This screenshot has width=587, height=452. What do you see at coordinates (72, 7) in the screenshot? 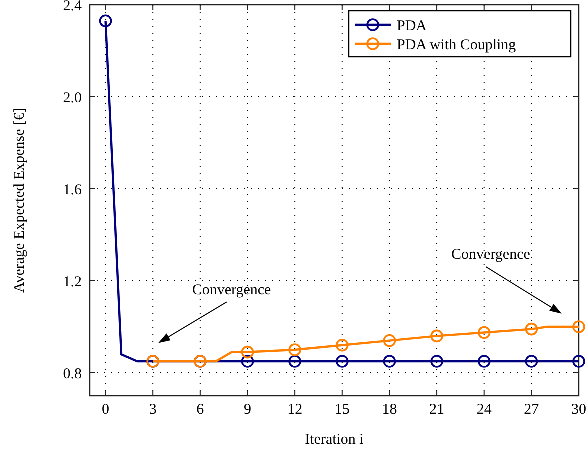
I see `y-tick-label: 2.4` at bounding box center [72, 7].